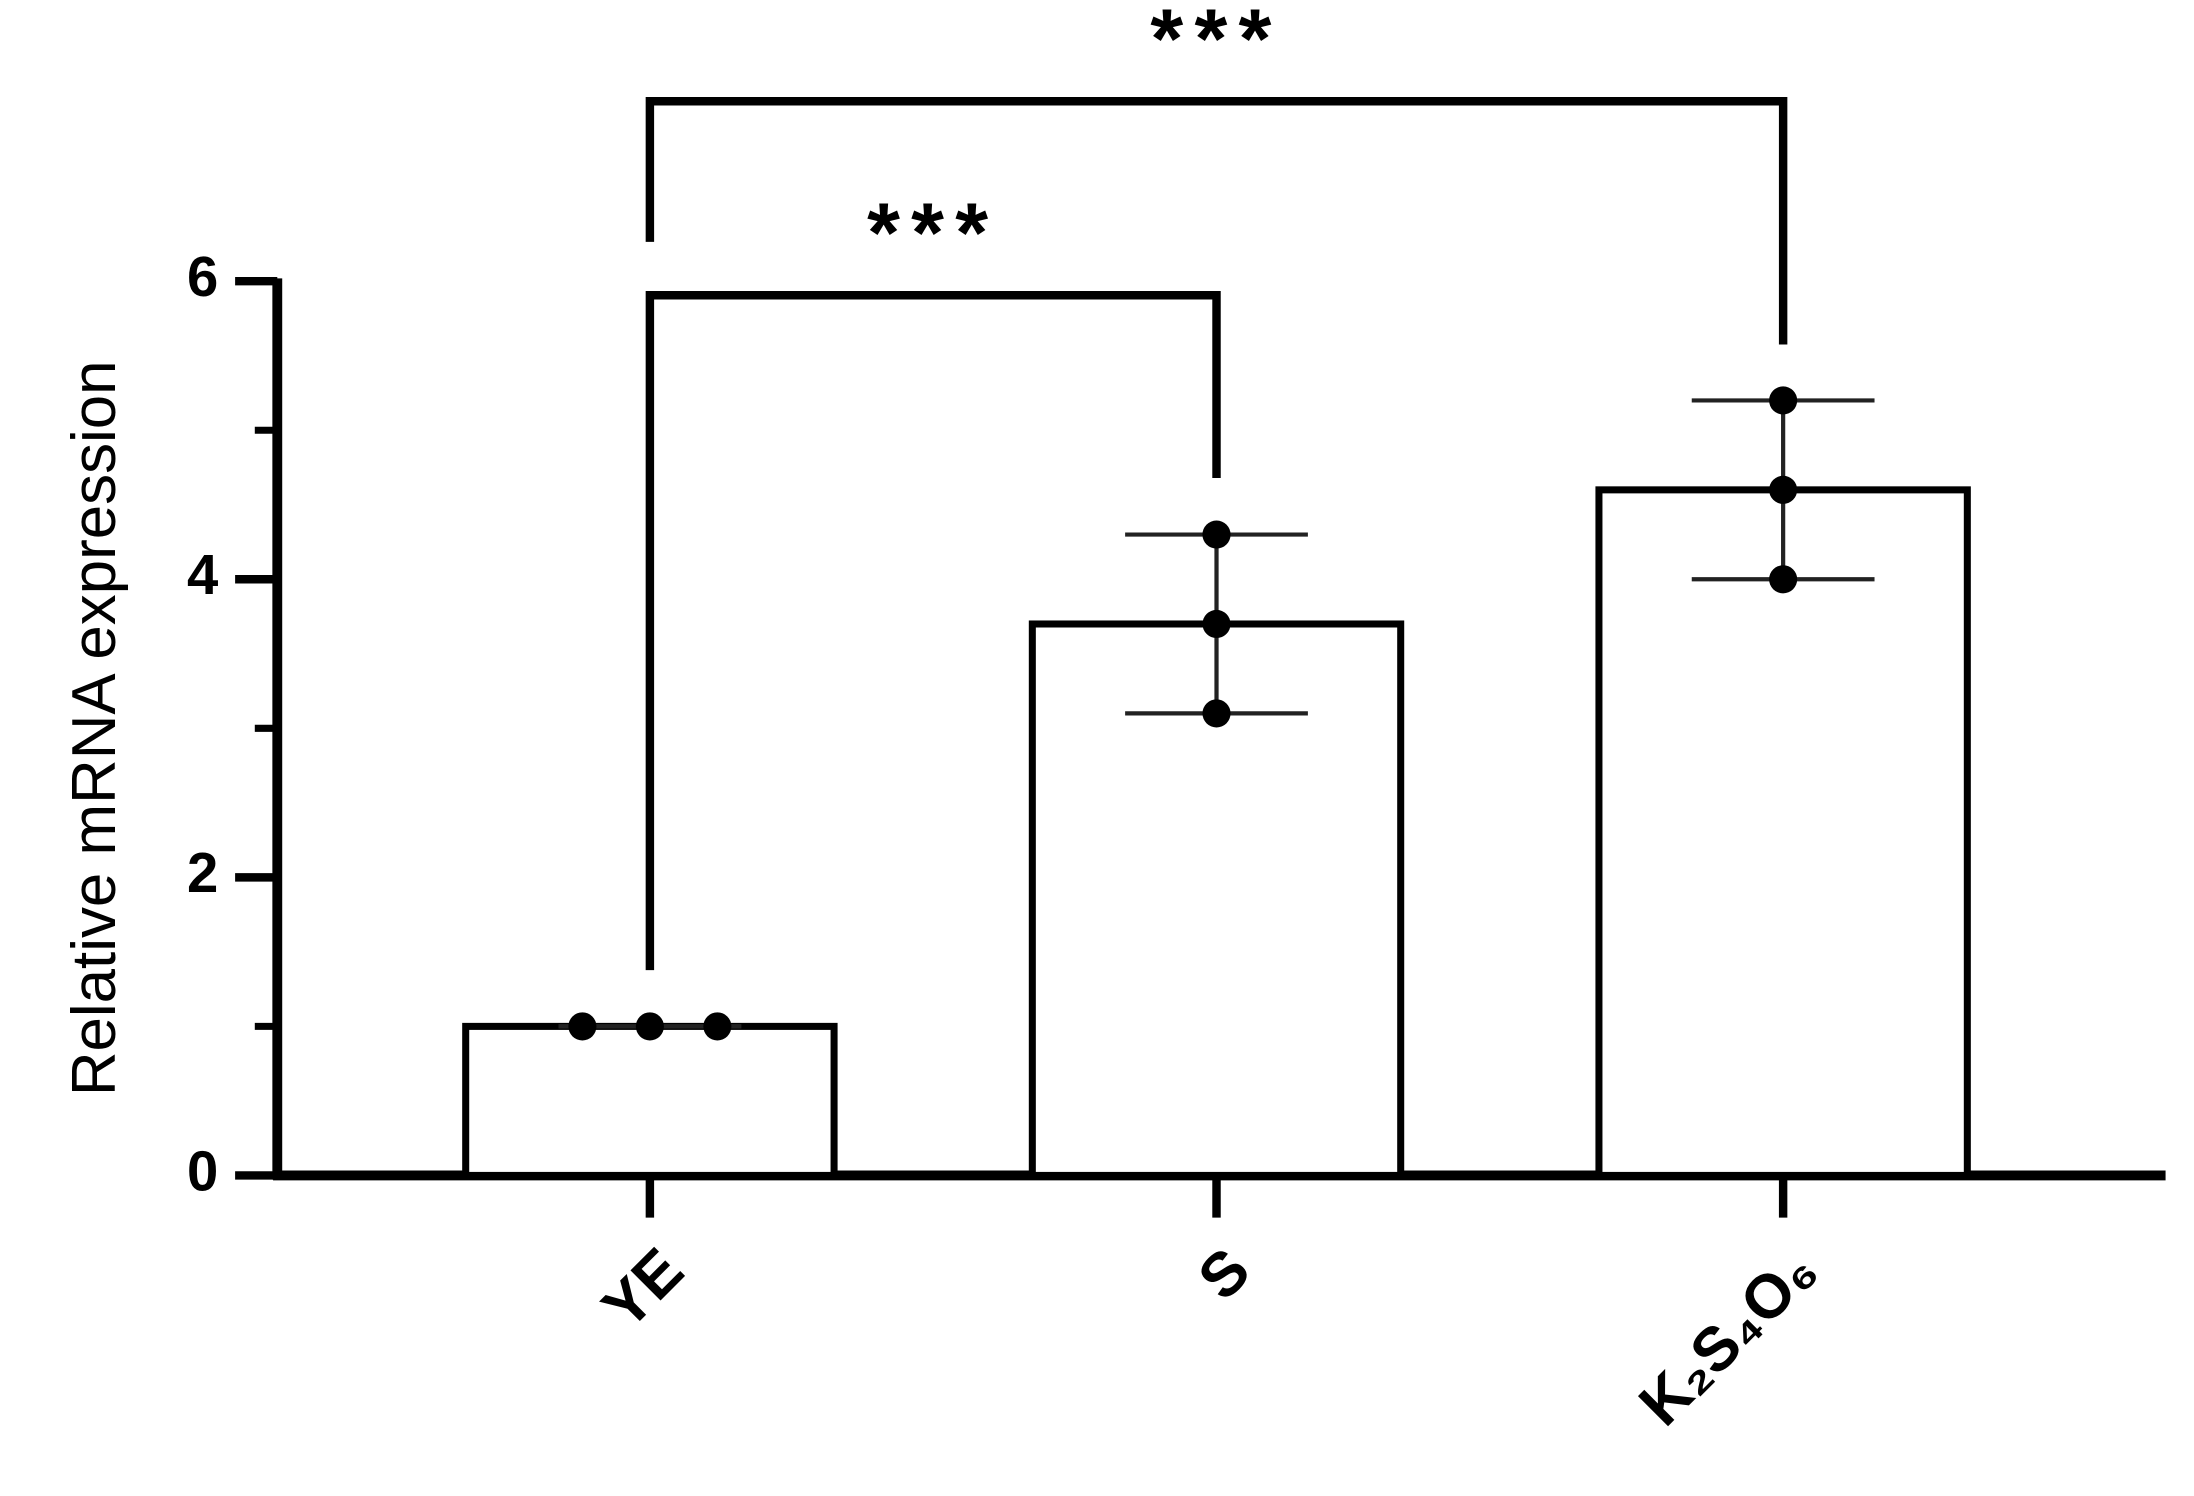  What do you see at coordinates (1728, 1337) in the screenshot?
I see `x-tick-label: K₂S₄O₆` at bounding box center [1728, 1337].